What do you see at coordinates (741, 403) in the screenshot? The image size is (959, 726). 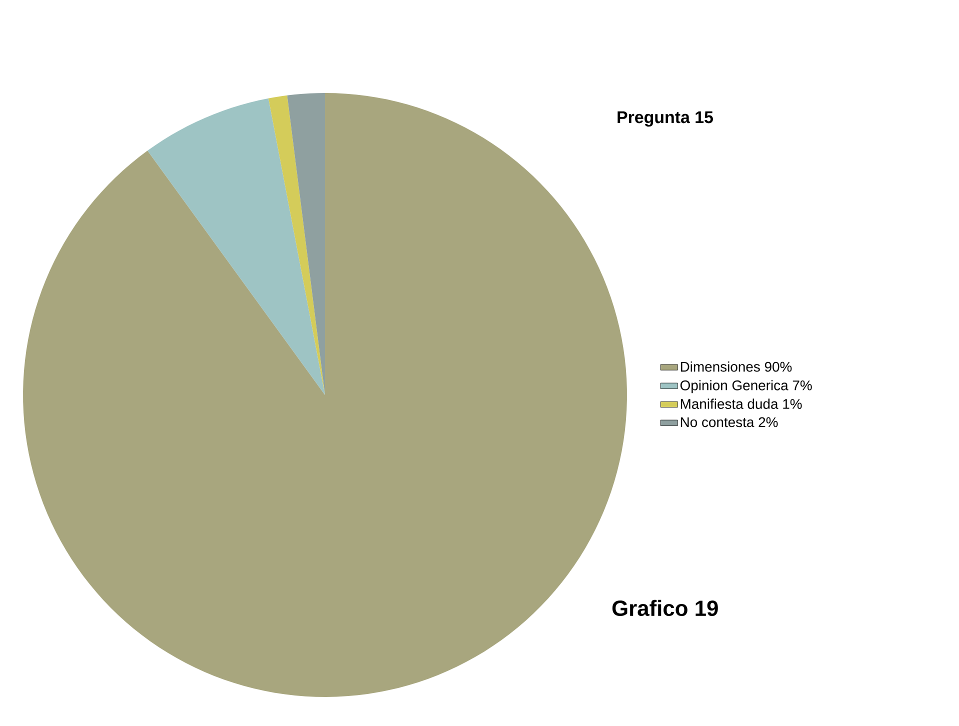 I see `legend-label: Manifiesta duda 1%` at bounding box center [741, 403].